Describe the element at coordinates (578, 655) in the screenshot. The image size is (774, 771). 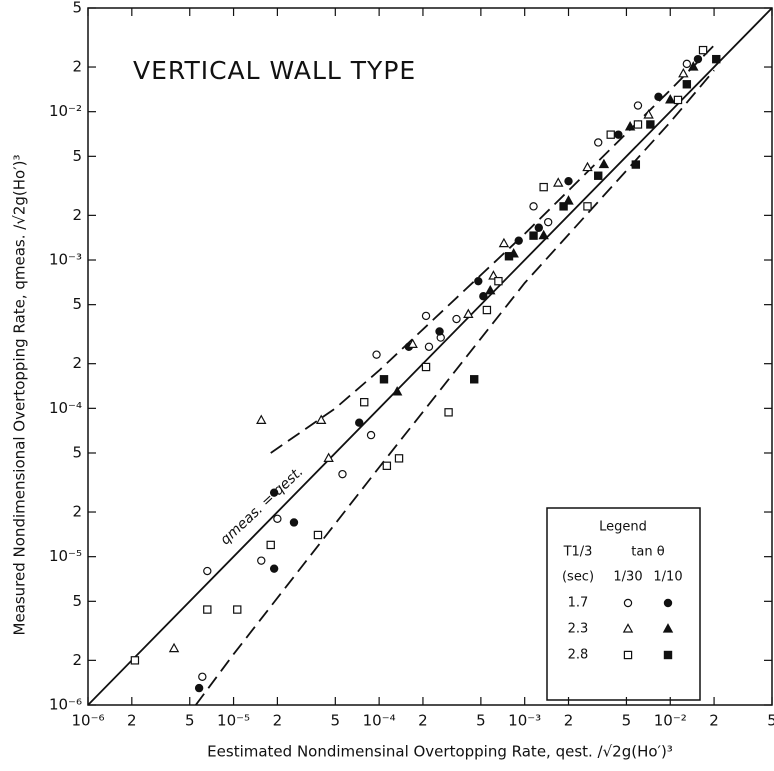
I see `legend-period: 2.8` at that location.